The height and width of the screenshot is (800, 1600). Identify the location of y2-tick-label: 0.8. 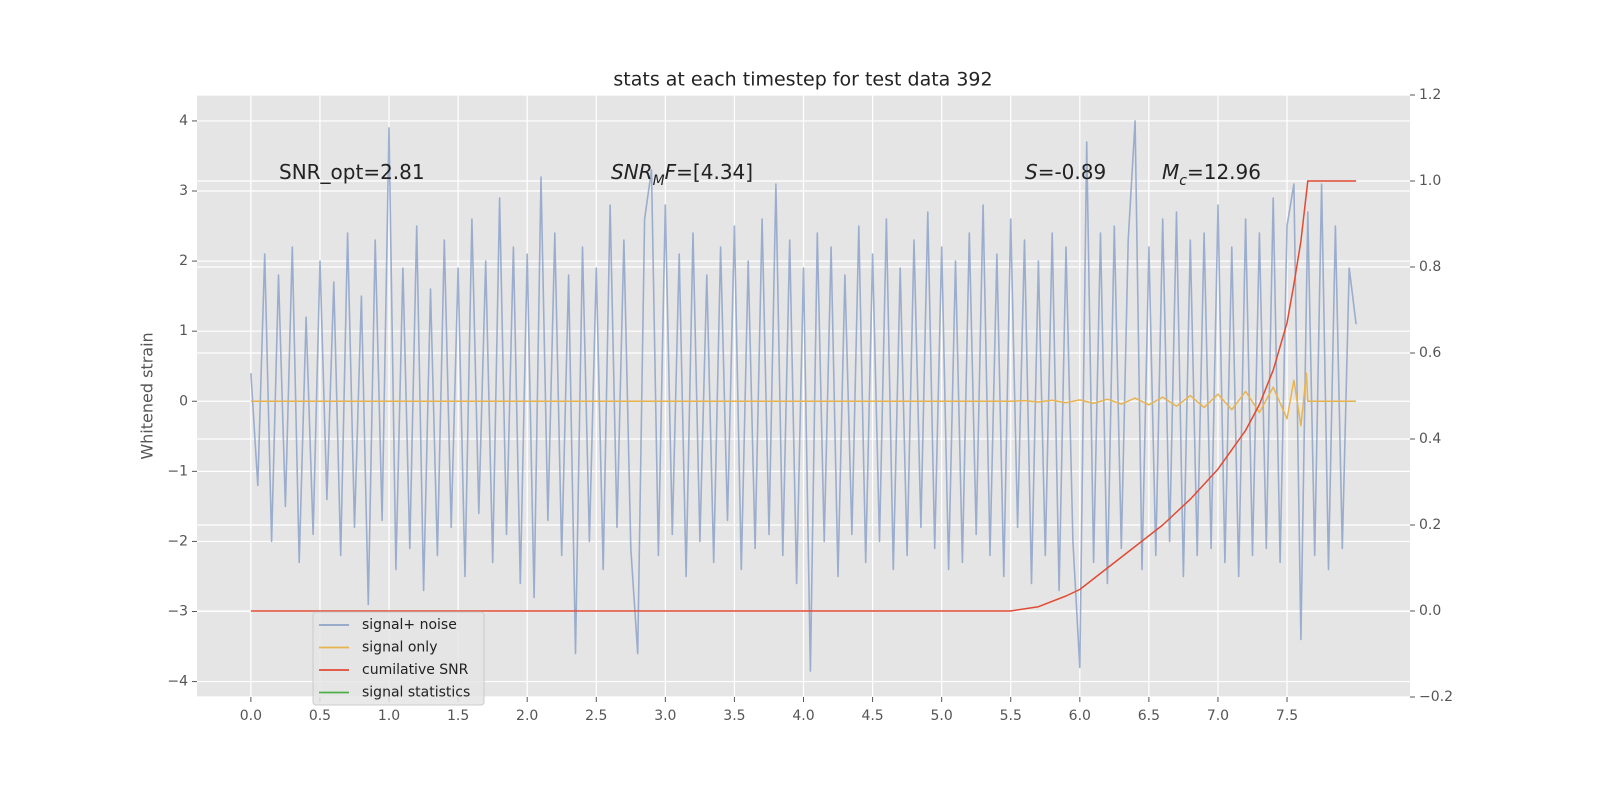
(1430, 267).